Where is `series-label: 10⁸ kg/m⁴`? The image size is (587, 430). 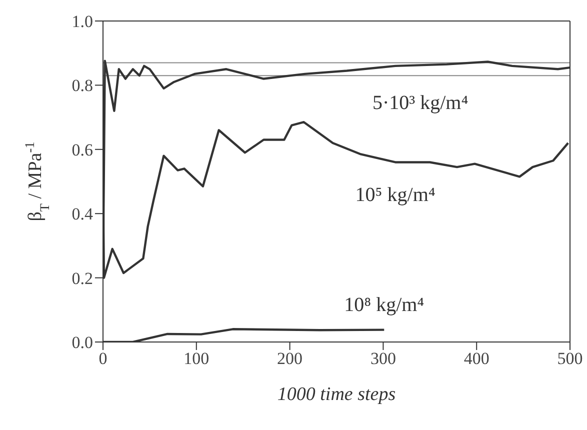 series-label: 10⁸ kg/m⁴ is located at coordinates (384, 304).